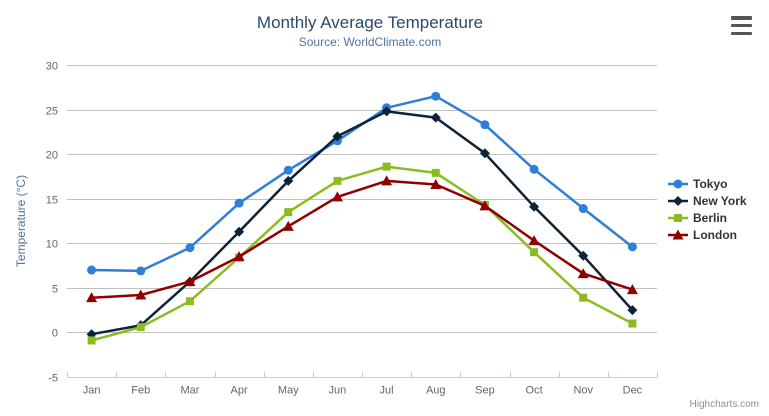 This screenshot has width=769, height=416. I want to click on legend-label: London, so click(715, 235).